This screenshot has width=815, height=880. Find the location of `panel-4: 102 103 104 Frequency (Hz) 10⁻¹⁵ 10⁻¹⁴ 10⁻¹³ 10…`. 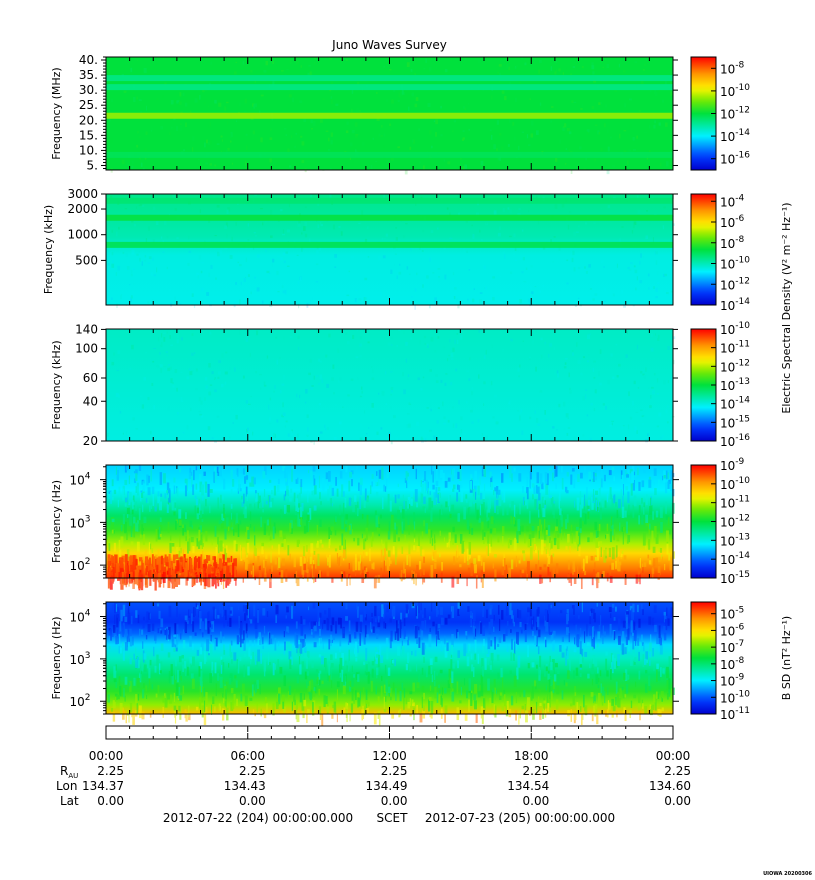

panel-4: 102 103 104 Frequency (Hz) 10⁻¹⁵ 10⁻¹⁴ 10⁻¹³ 10… is located at coordinates (400, 524).